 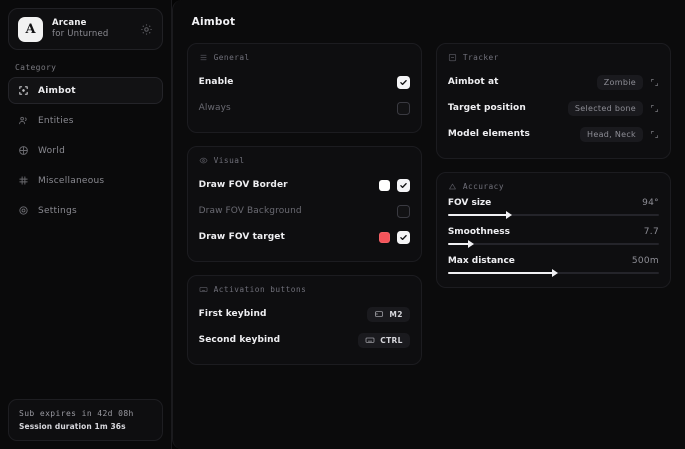 I want to click on activation-buttons-card: Activation buttons First keybind M2, so click(x=304, y=320).